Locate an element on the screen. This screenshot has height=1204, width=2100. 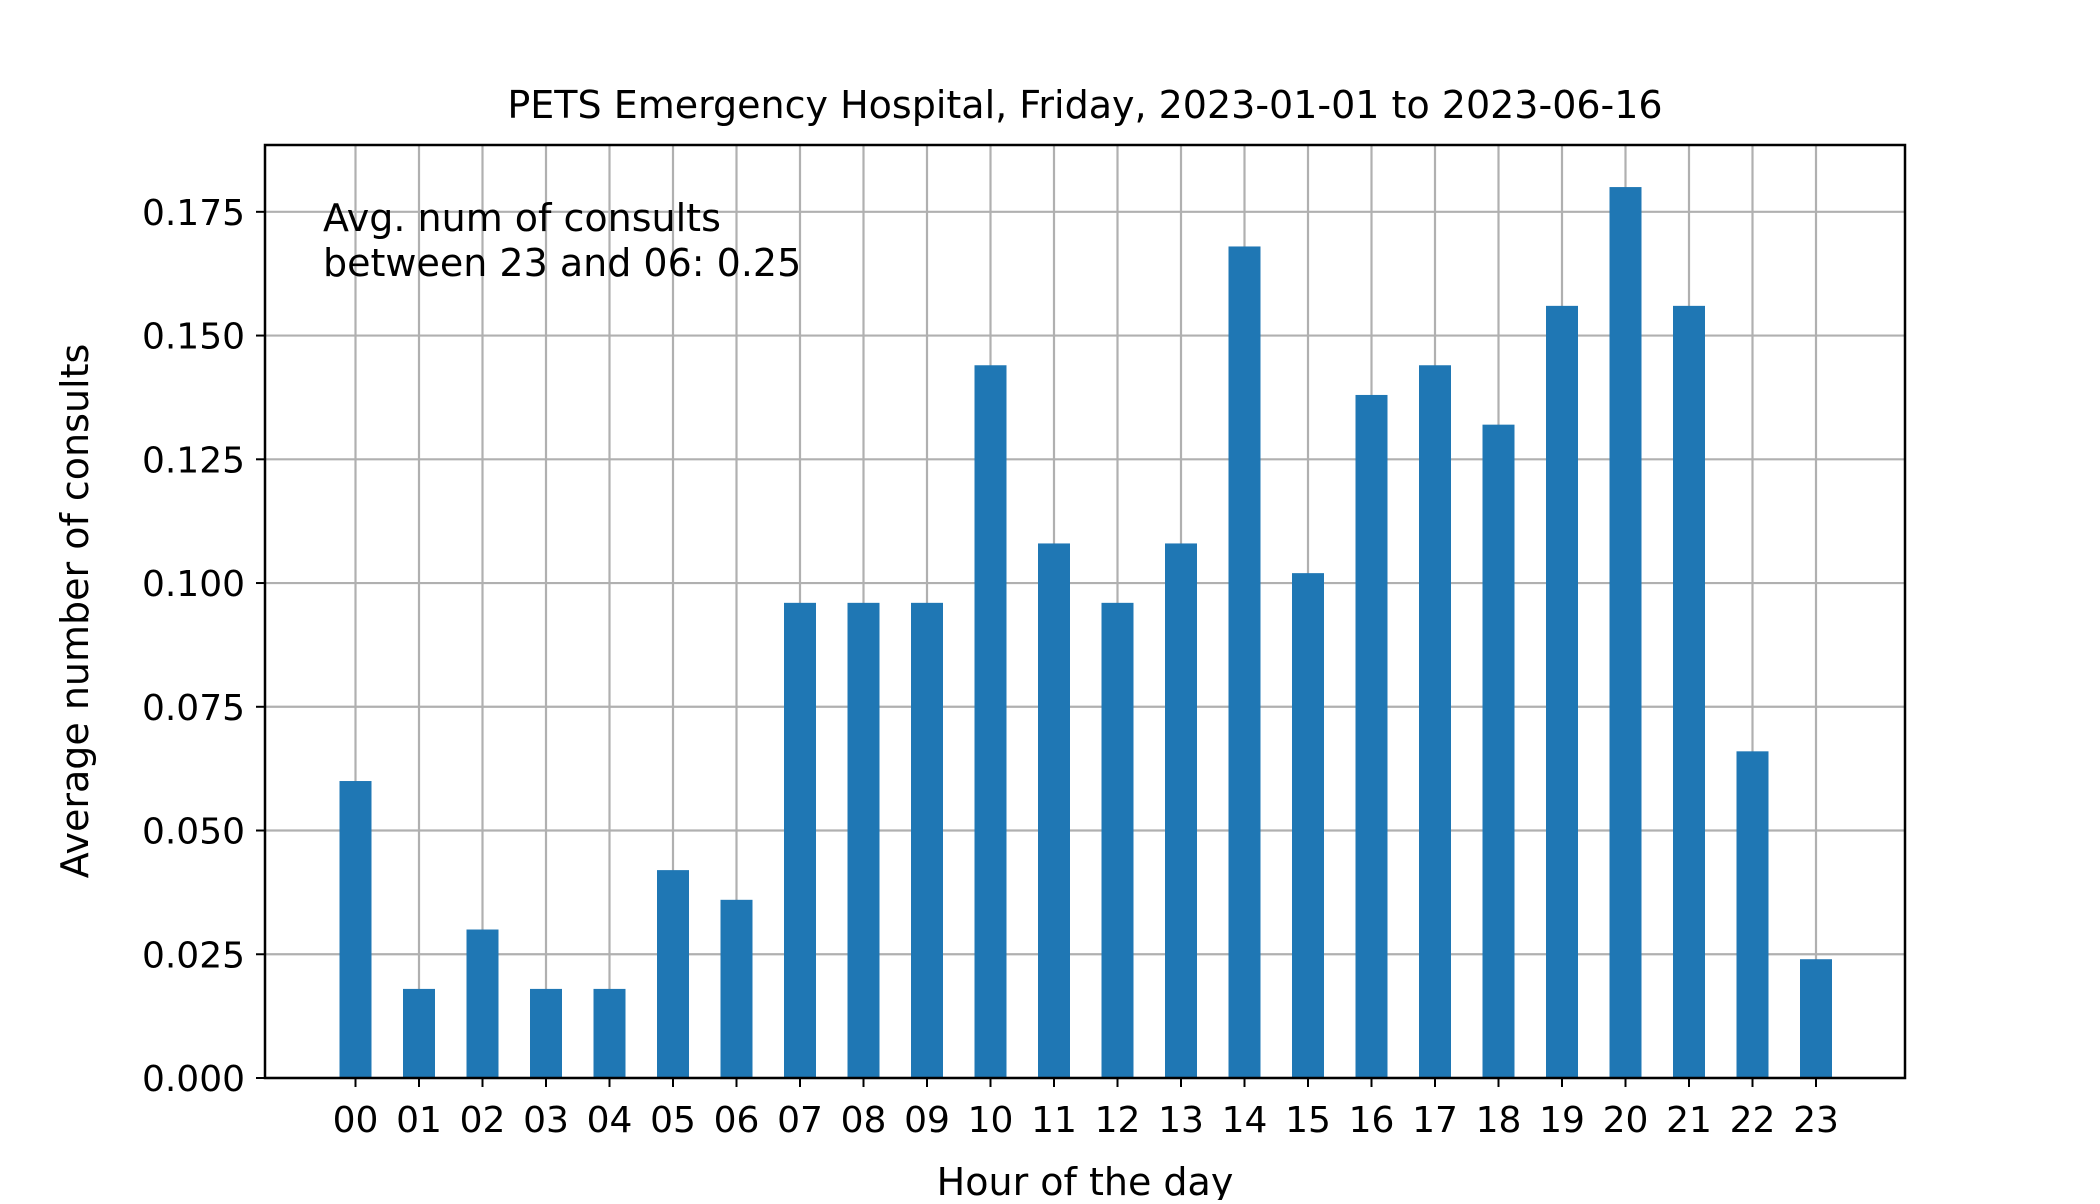
x-tick-label: 19 is located at coordinates (1562, 1120).